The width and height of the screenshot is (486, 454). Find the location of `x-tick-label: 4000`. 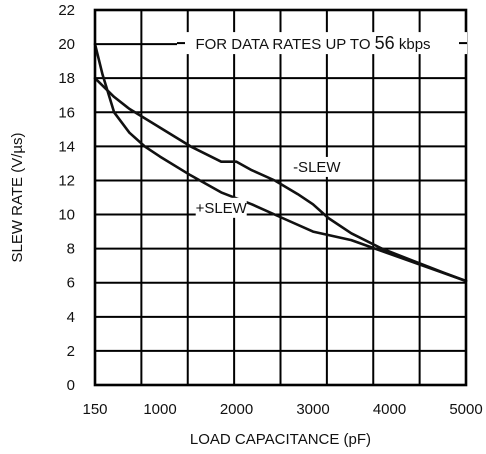

x-tick-label: 4000 is located at coordinates (389, 409).